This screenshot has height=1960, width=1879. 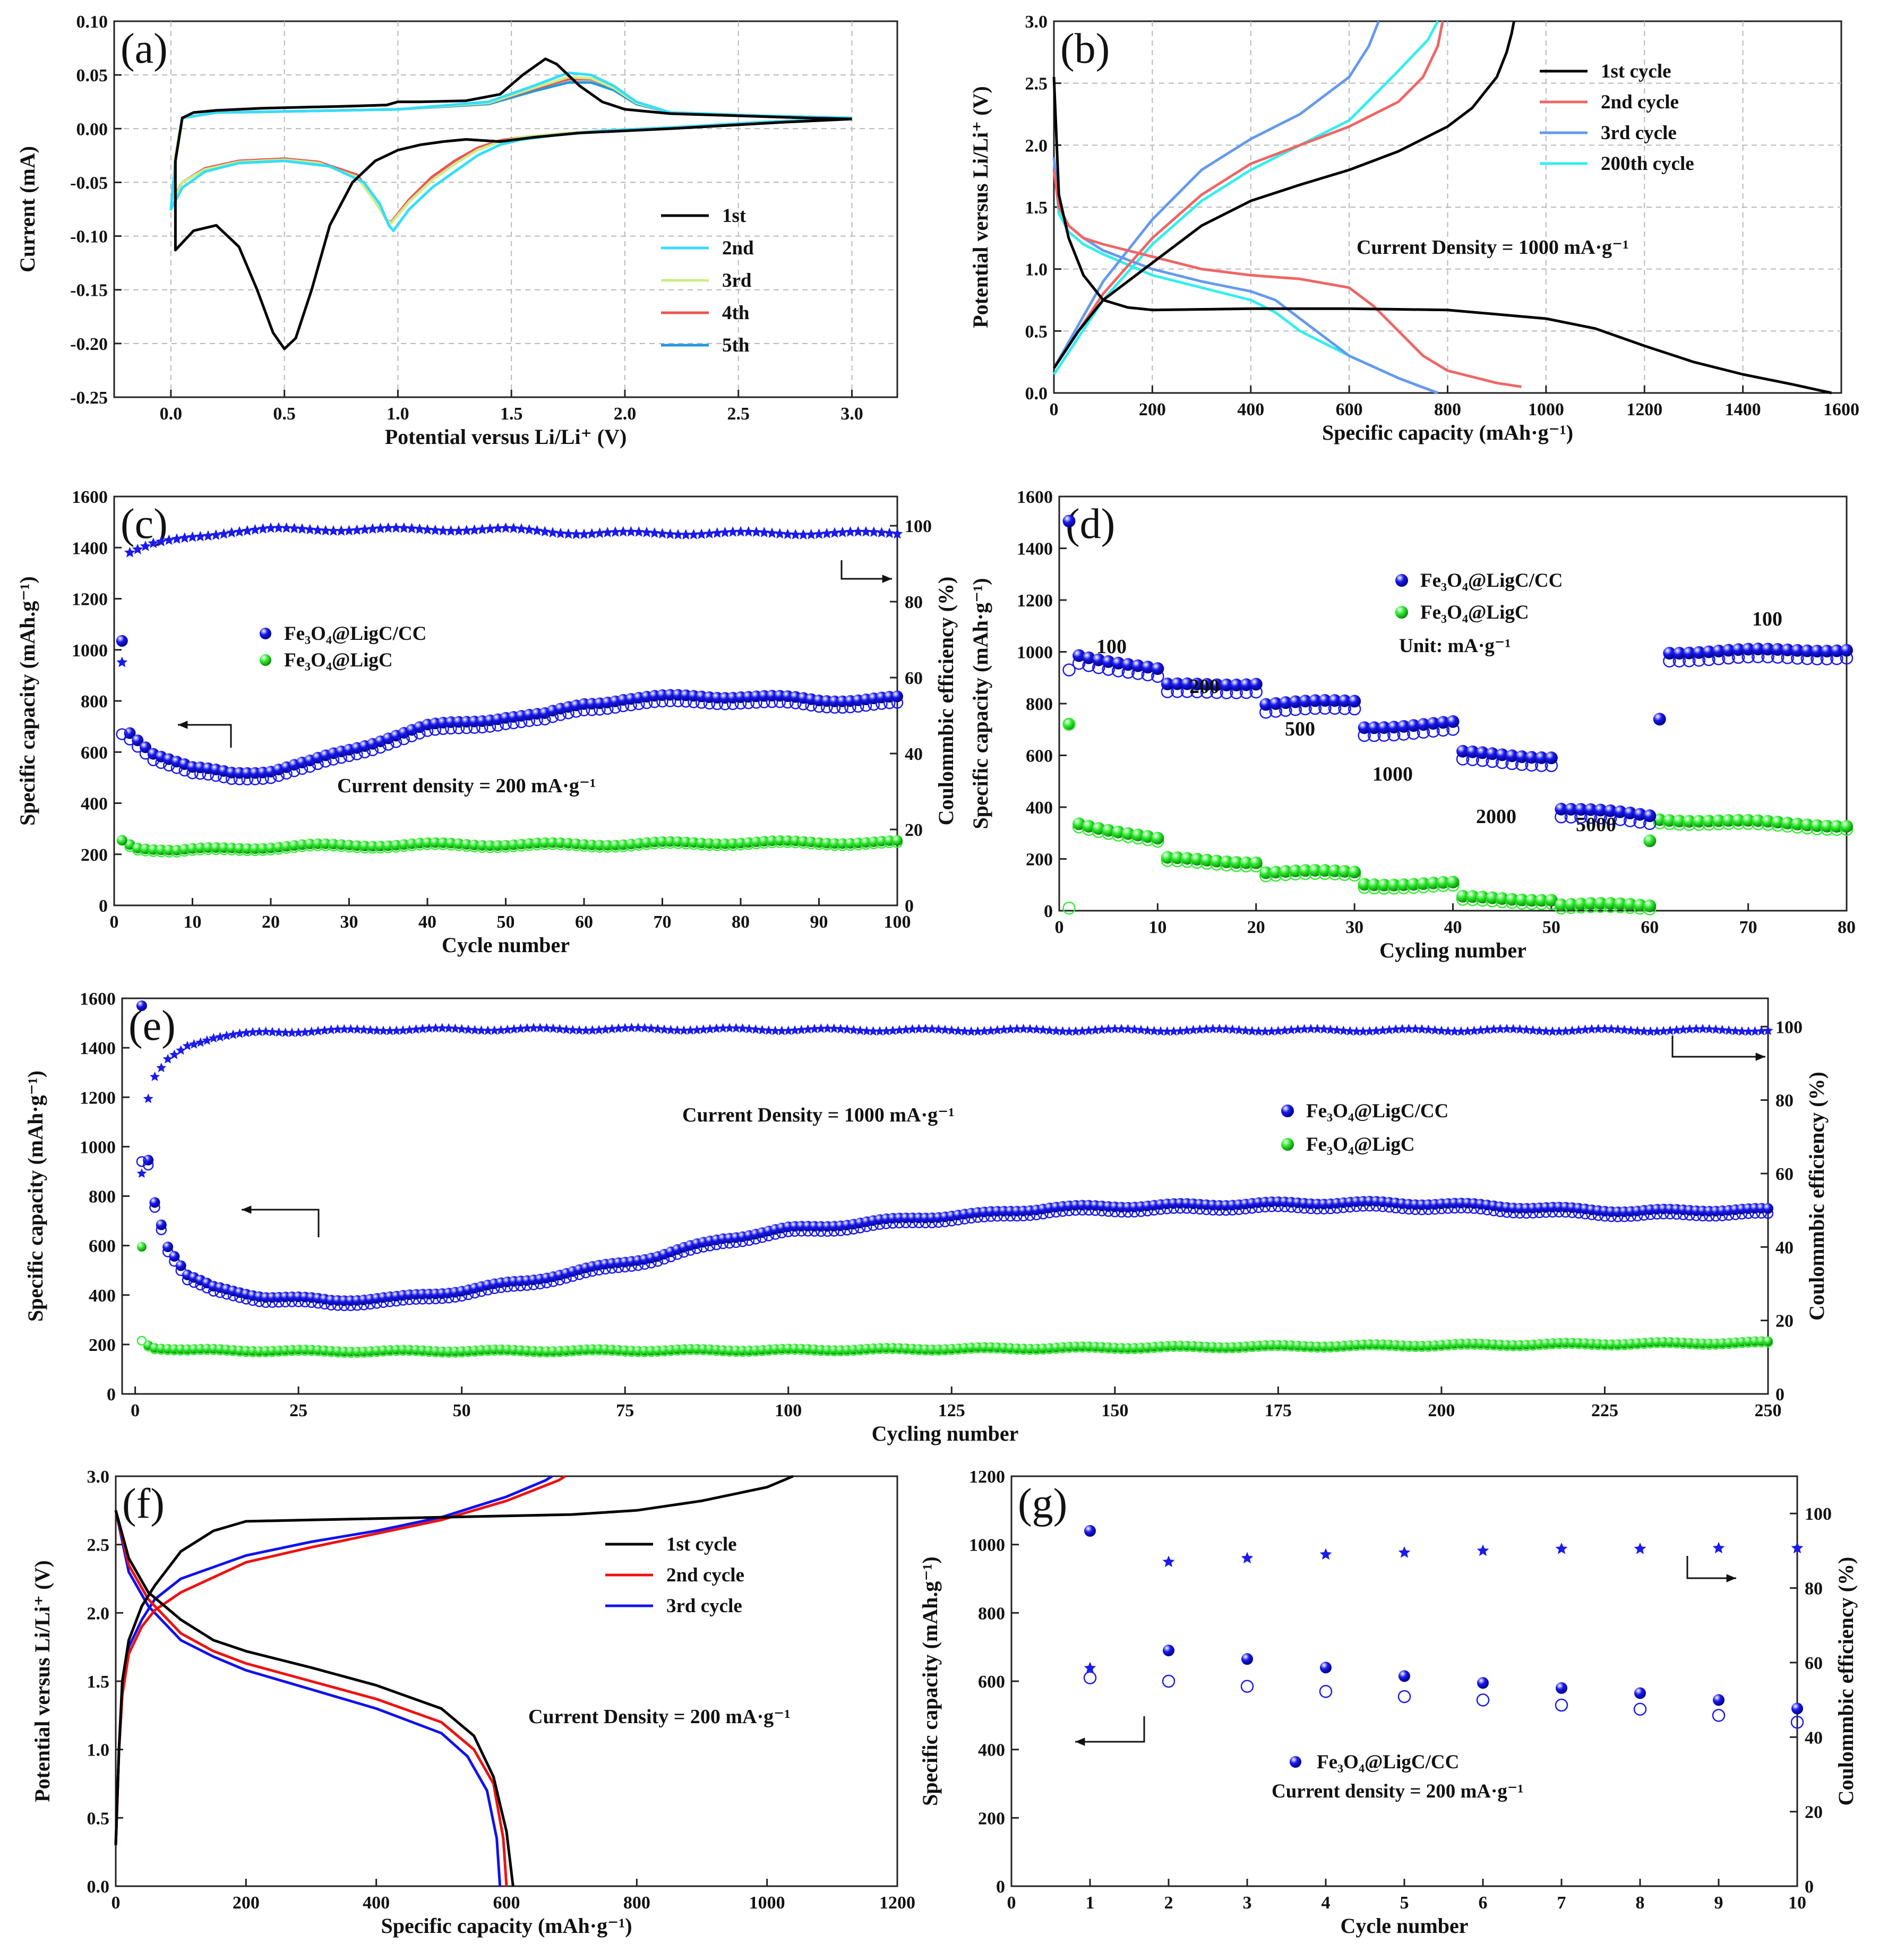 What do you see at coordinates (1326, 1903) in the screenshot?
I see `x-tick-label: 4` at bounding box center [1326, 1903].